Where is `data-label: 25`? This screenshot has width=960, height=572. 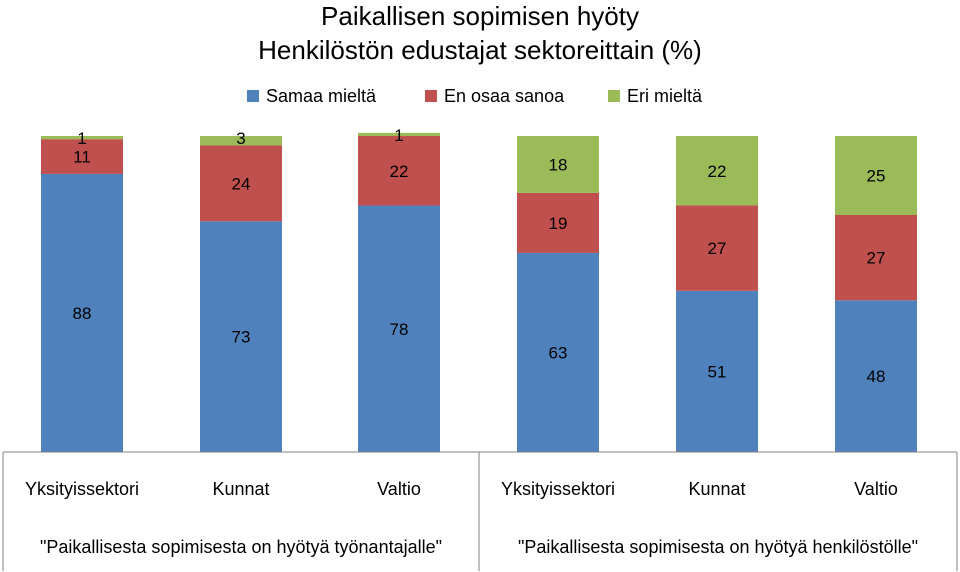 data-label: 25 is located at coordinates (876, 176).